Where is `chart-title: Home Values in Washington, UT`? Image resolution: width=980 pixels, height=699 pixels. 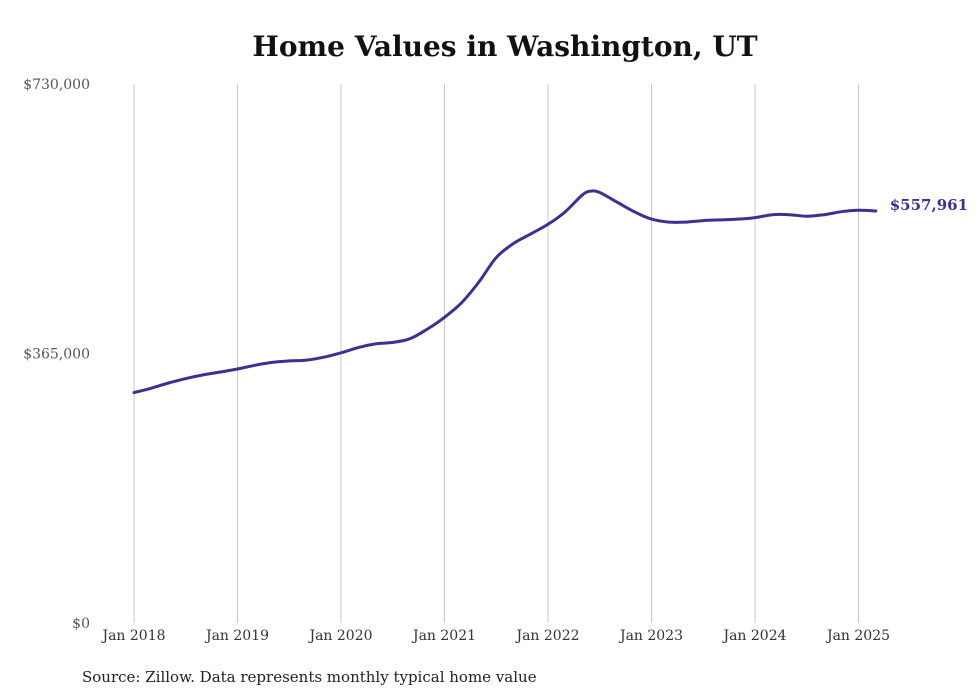
chart-title: Home Values in Washington, UT is located at coordinates (505, 46).